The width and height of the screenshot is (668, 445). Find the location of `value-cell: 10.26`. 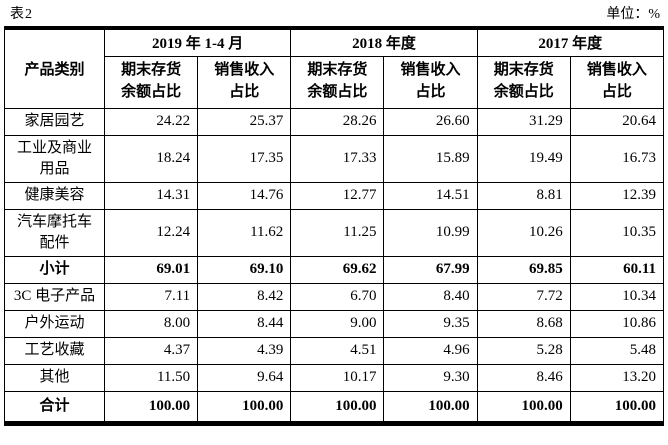

value-cell: 10.26 is located at coordinates (523, 232).